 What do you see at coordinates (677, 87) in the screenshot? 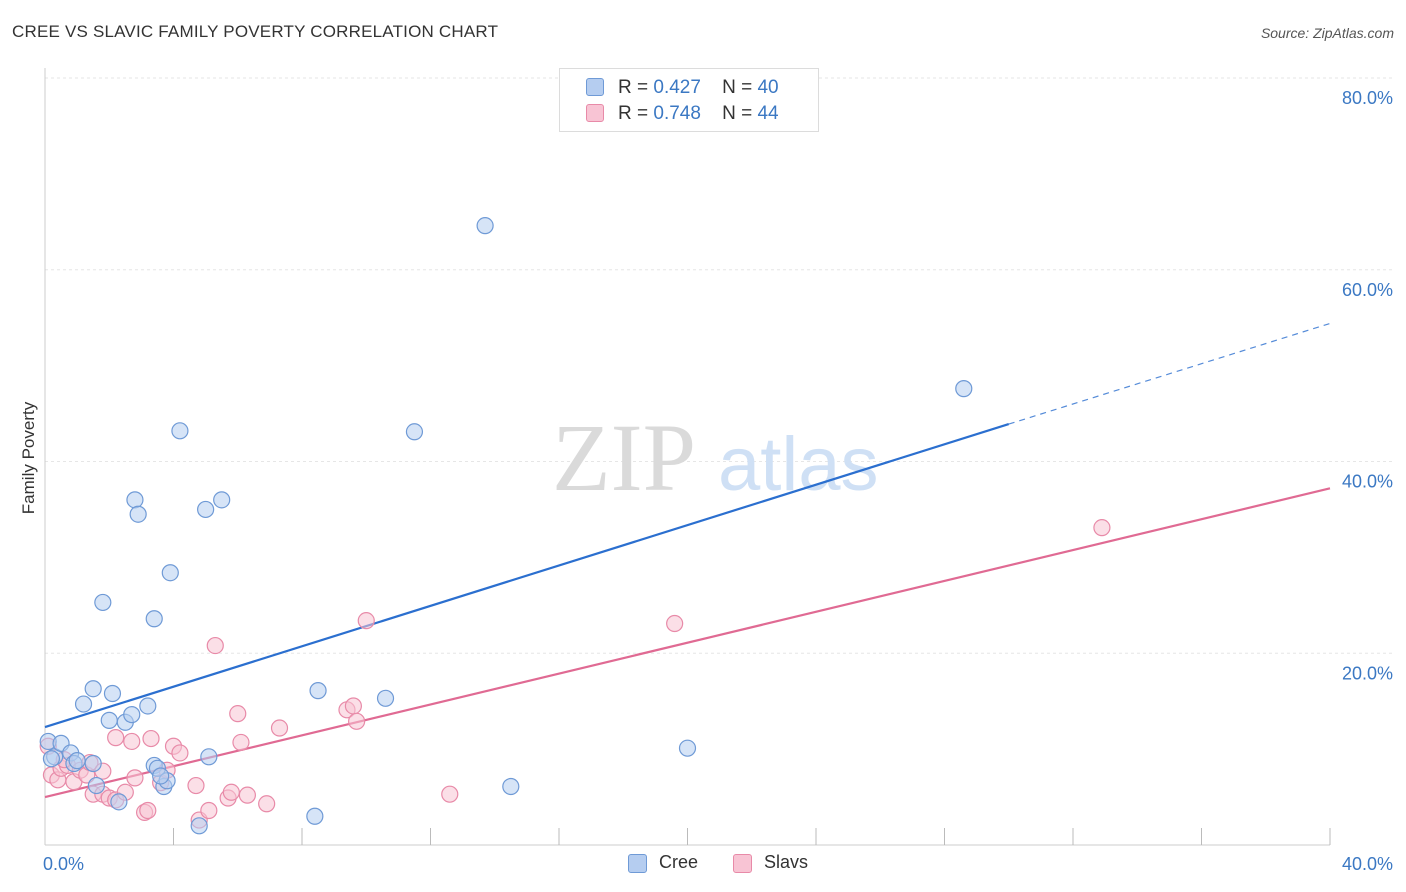
I see `legend-cree-r-value: 0.427` at bounding box center [677, 87].